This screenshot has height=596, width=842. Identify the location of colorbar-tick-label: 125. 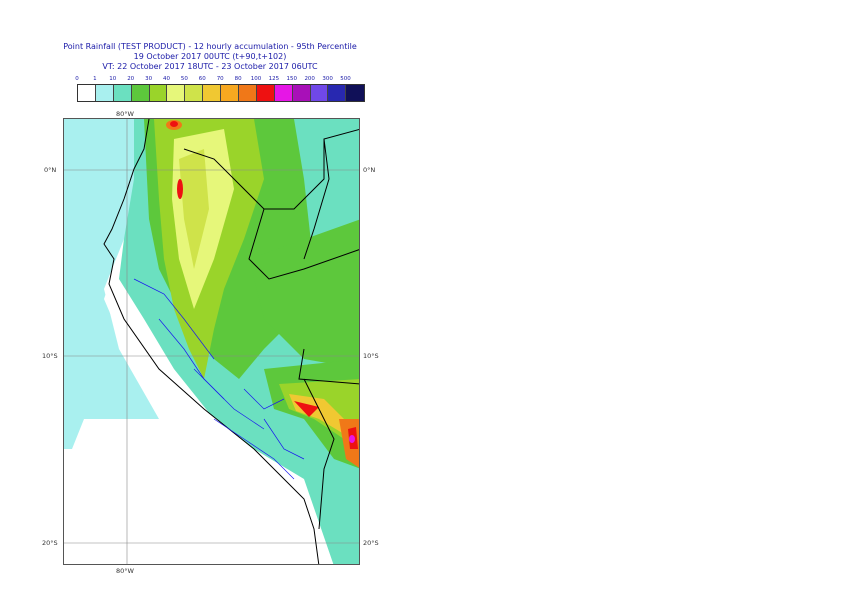
(274, 79).